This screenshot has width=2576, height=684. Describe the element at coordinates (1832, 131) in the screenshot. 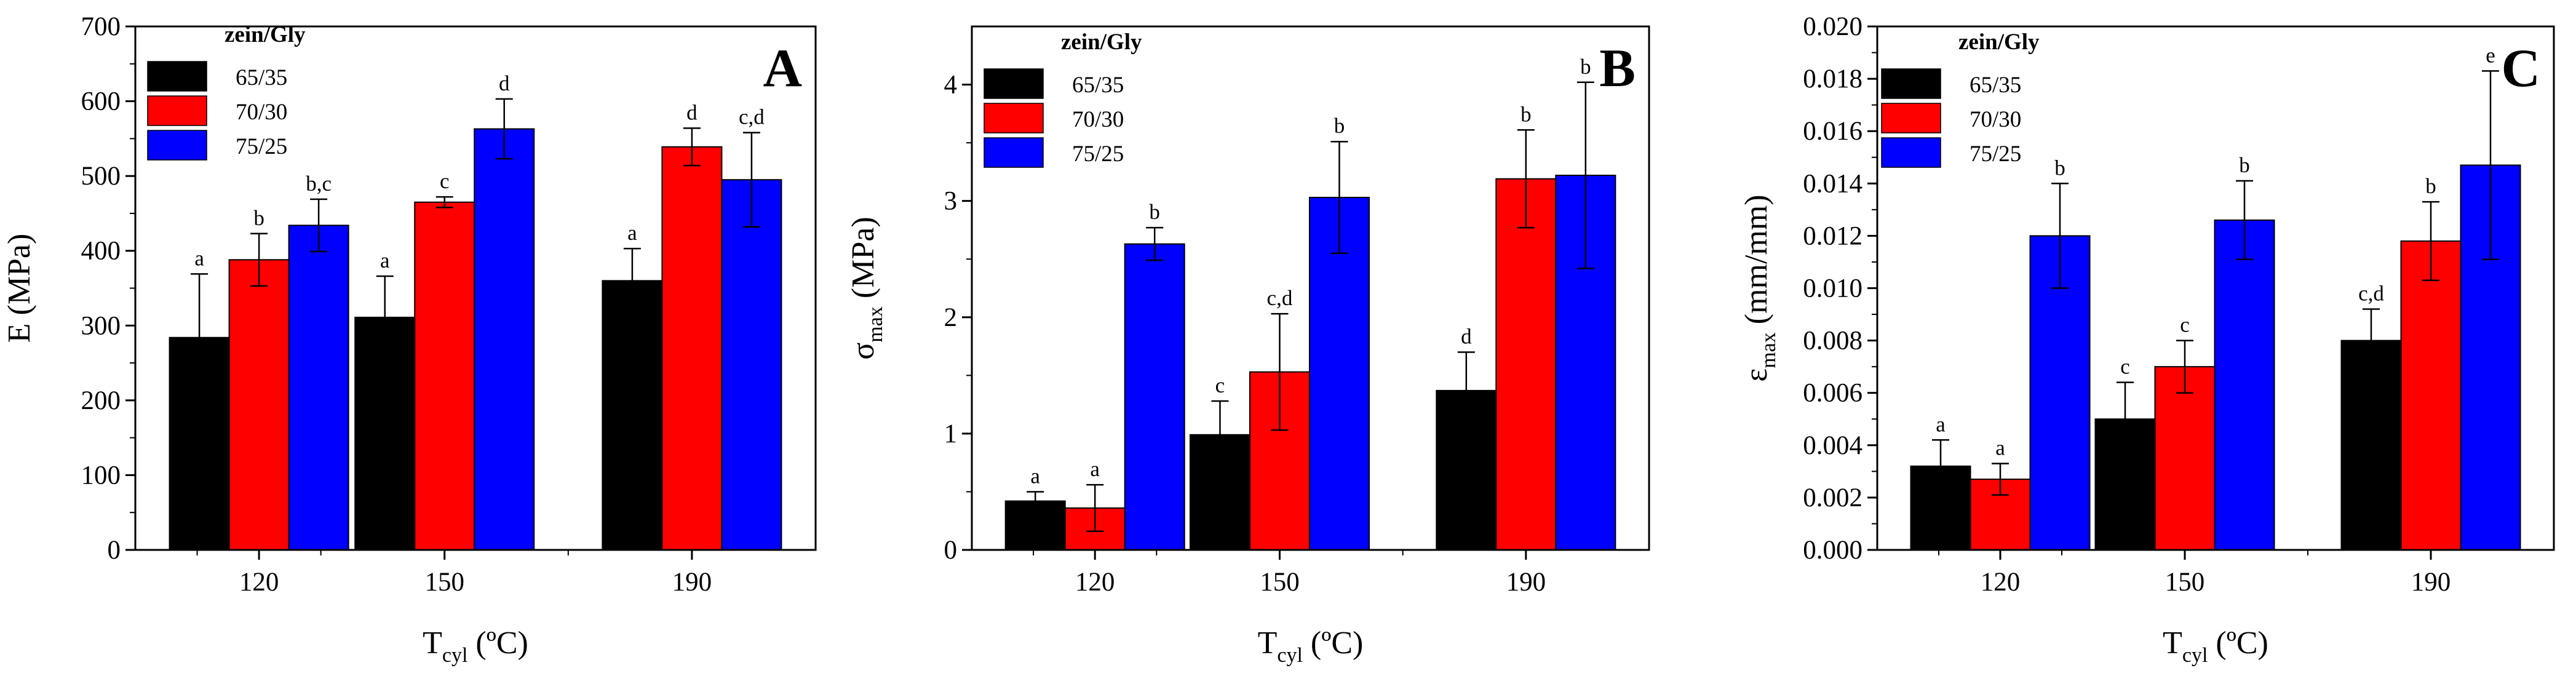

I see `y-tick-label: 0.016` at that location.